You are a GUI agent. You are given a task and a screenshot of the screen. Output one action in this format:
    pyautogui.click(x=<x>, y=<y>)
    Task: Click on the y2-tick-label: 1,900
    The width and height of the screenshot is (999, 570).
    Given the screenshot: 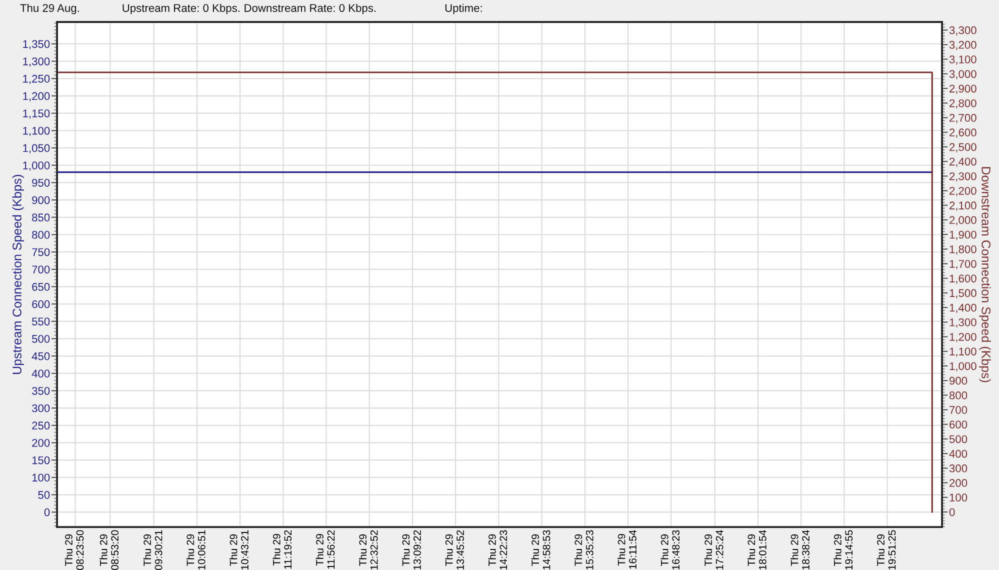 What is the action you would take?
    pyautogui.click(x=963, y=235)
    